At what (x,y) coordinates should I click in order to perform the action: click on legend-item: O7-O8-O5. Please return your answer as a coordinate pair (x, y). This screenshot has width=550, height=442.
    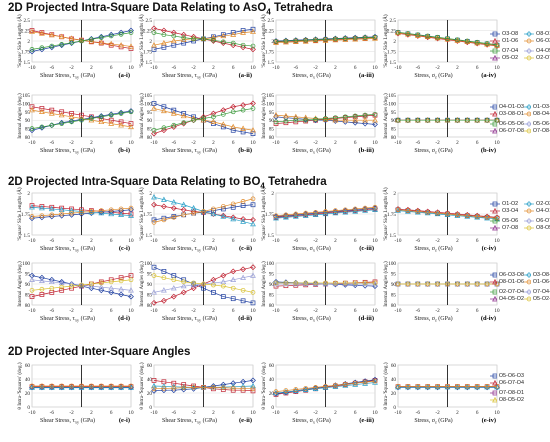
    Looking at the image, I should click on (537, 131).